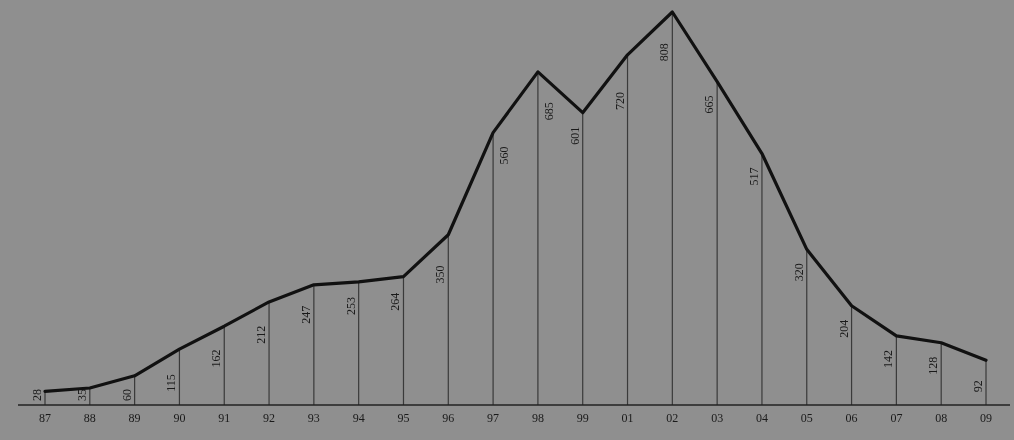  I want to click on x-tick-label: 89, so click(134, 418).